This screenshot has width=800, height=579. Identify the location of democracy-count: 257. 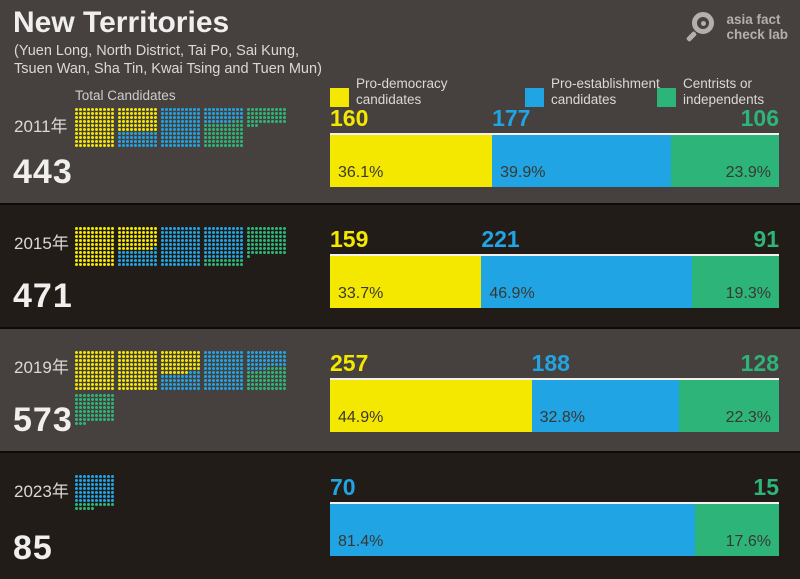
(349, 363).